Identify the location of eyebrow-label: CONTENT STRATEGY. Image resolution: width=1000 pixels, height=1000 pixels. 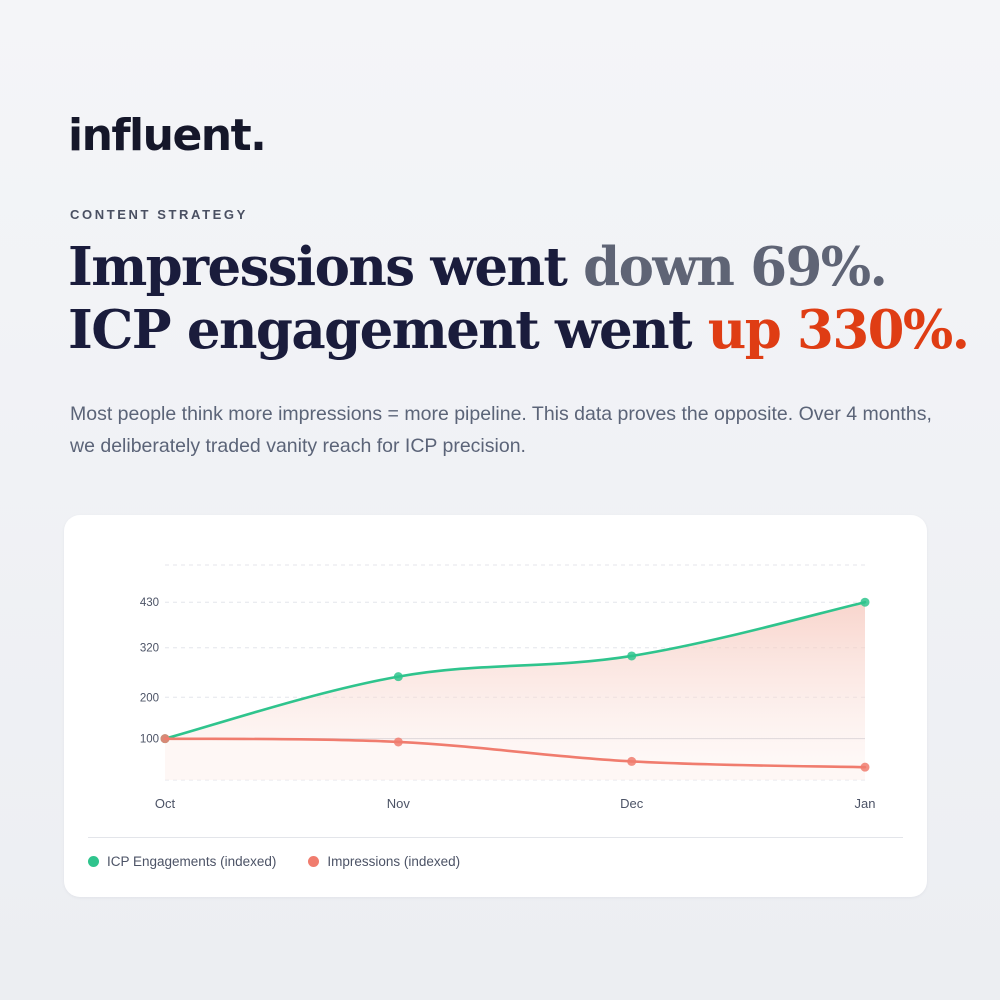
(159, 214).